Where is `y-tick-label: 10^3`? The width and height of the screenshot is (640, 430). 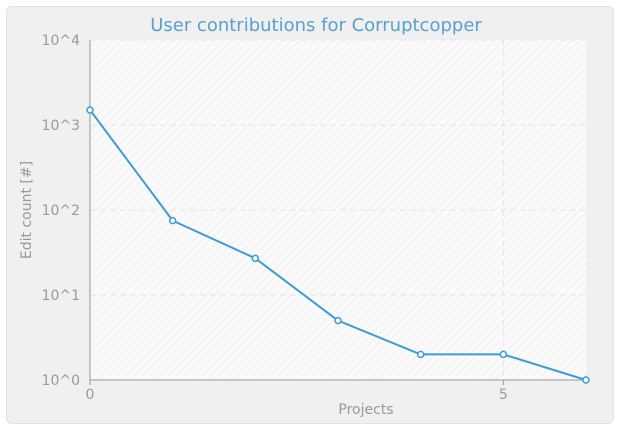
y-tick-label: 10^3 is located at coordinates (61, 126).